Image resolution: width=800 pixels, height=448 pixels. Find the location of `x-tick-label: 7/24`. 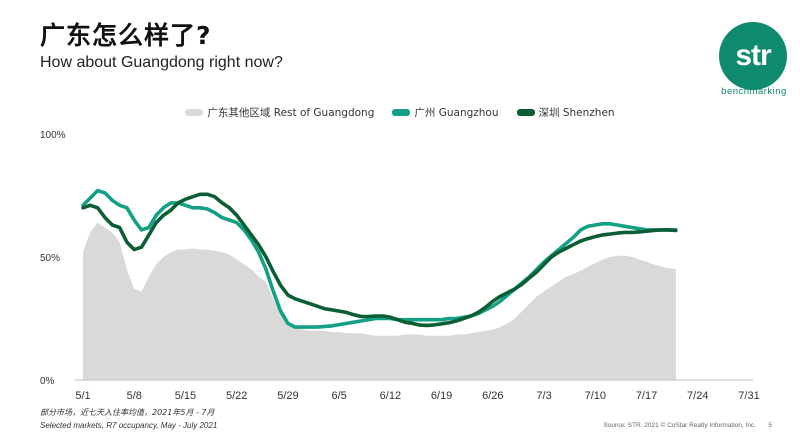

x-tick-label: 7/24 is located at coordinates (697, 396).